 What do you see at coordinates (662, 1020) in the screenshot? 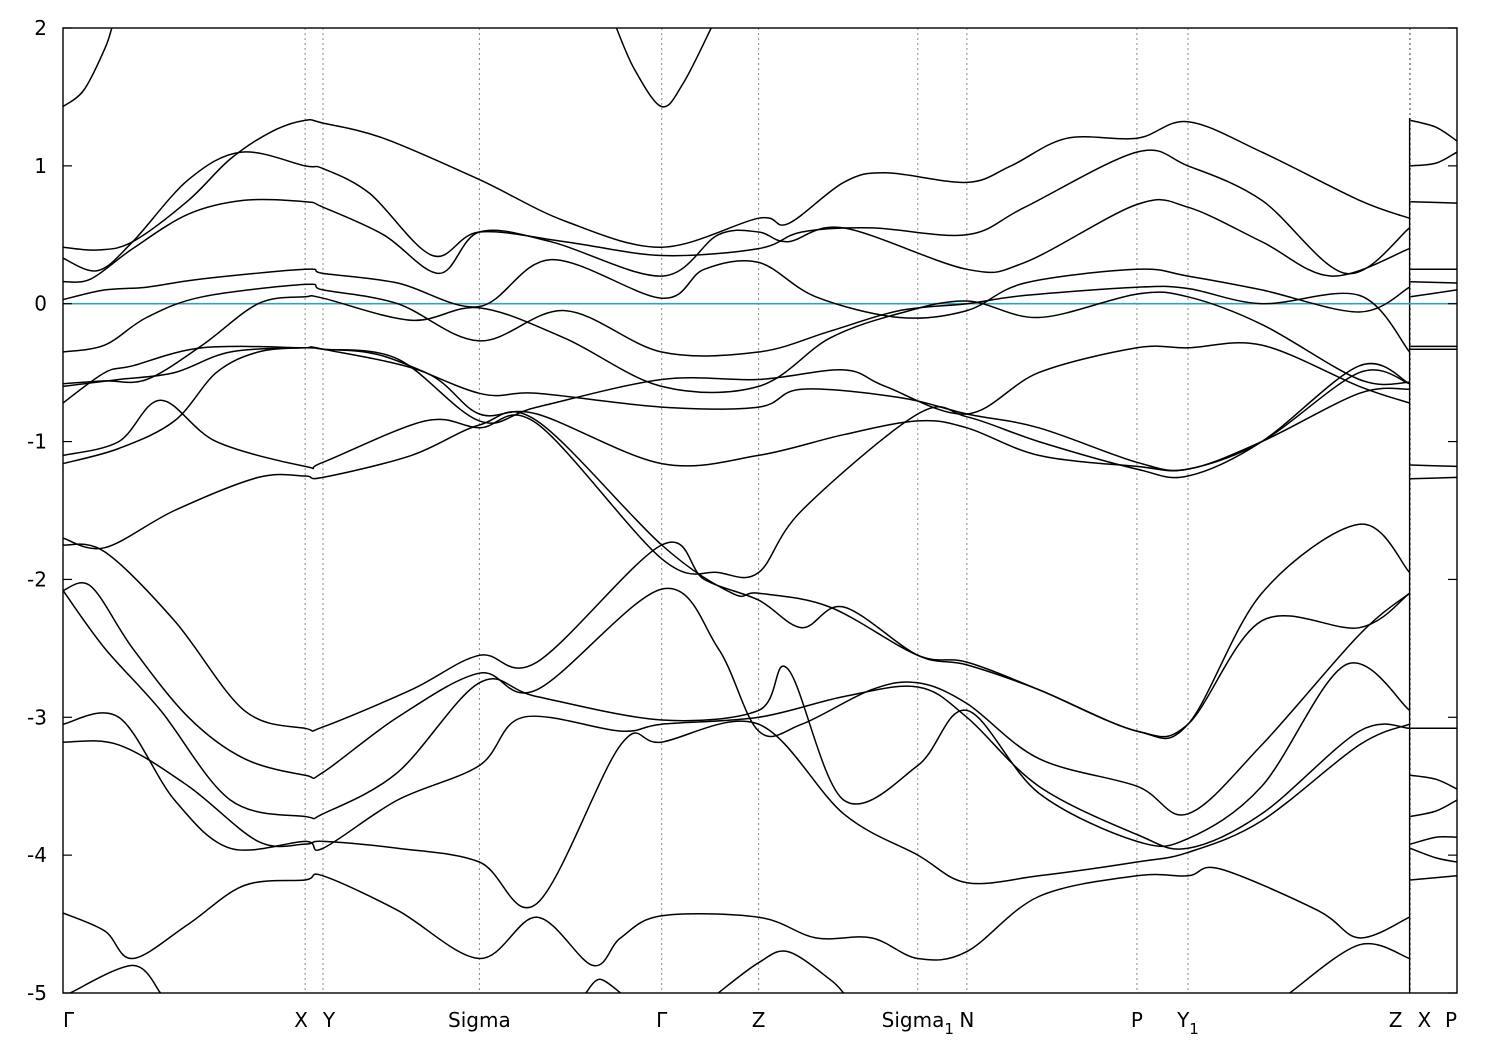
I see `x-tick-label-4: Γ` at bounding box center [662, 1020].